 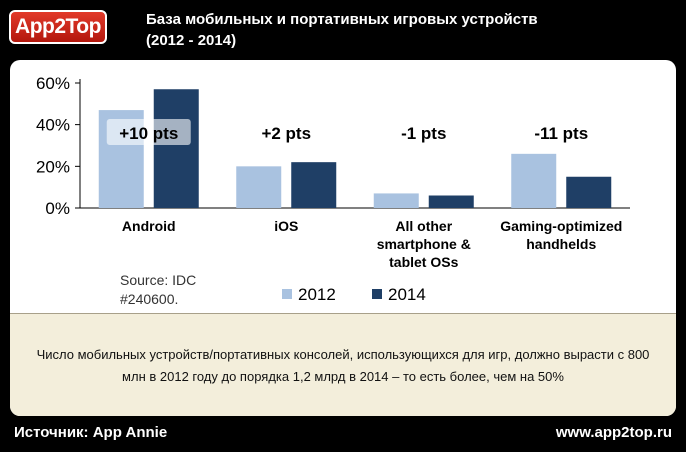 What do you see at coordinates (407, 294) in the screenshot?
I see `legend-label: 2014` at bounding box center [407, 294].